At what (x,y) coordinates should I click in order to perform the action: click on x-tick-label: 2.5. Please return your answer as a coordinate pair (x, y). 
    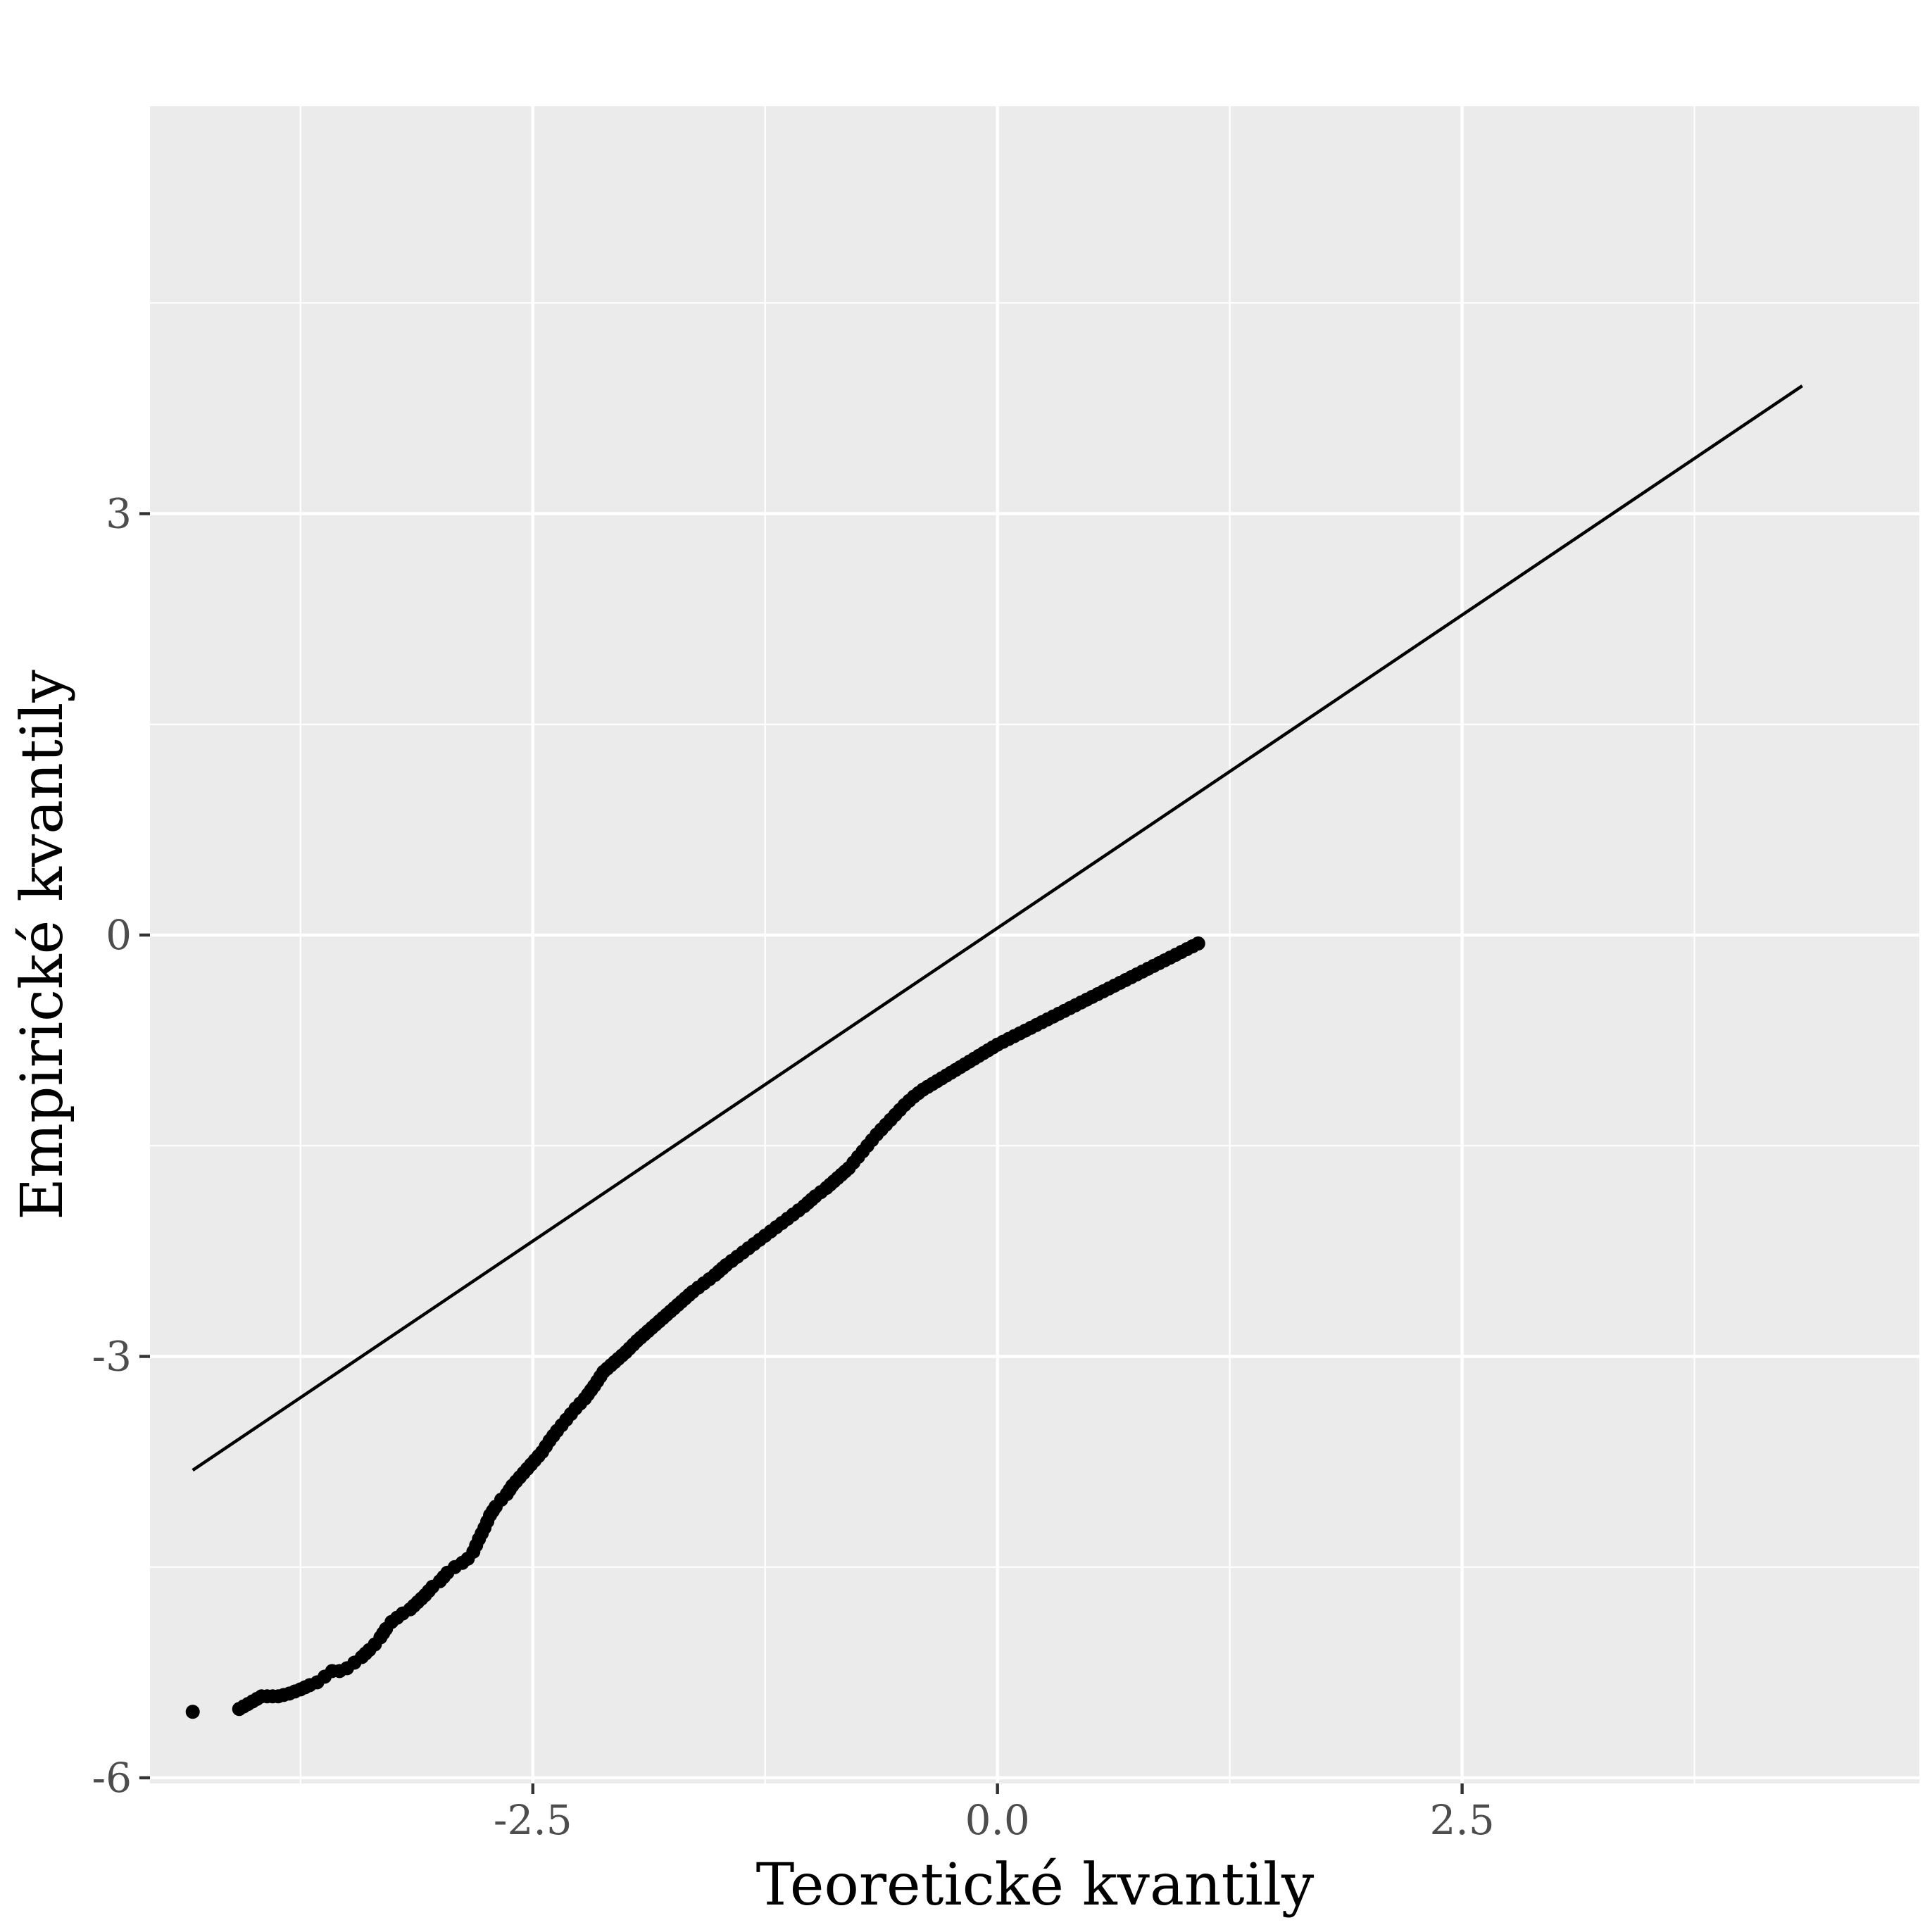
    Looking at the image, I should click on (1463, 1820).